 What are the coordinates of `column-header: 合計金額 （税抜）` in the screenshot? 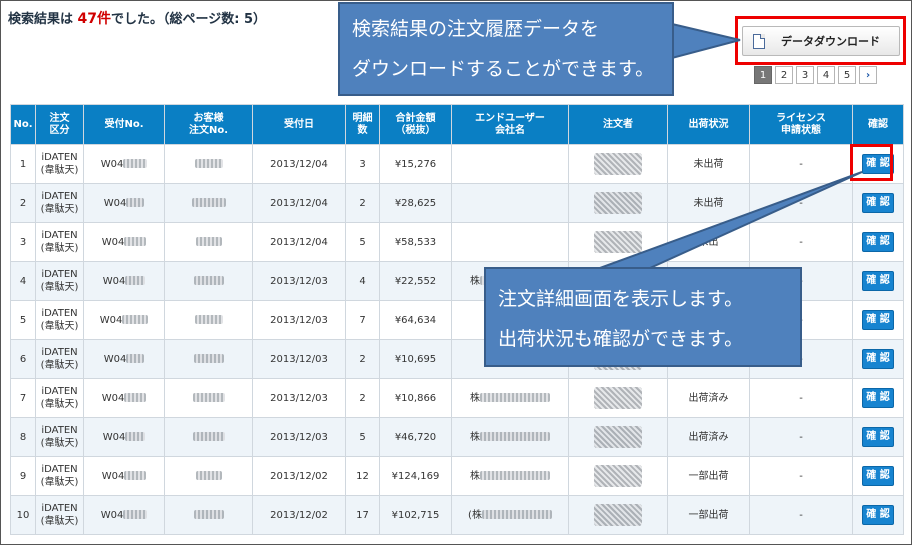 It's located at (415, 124).